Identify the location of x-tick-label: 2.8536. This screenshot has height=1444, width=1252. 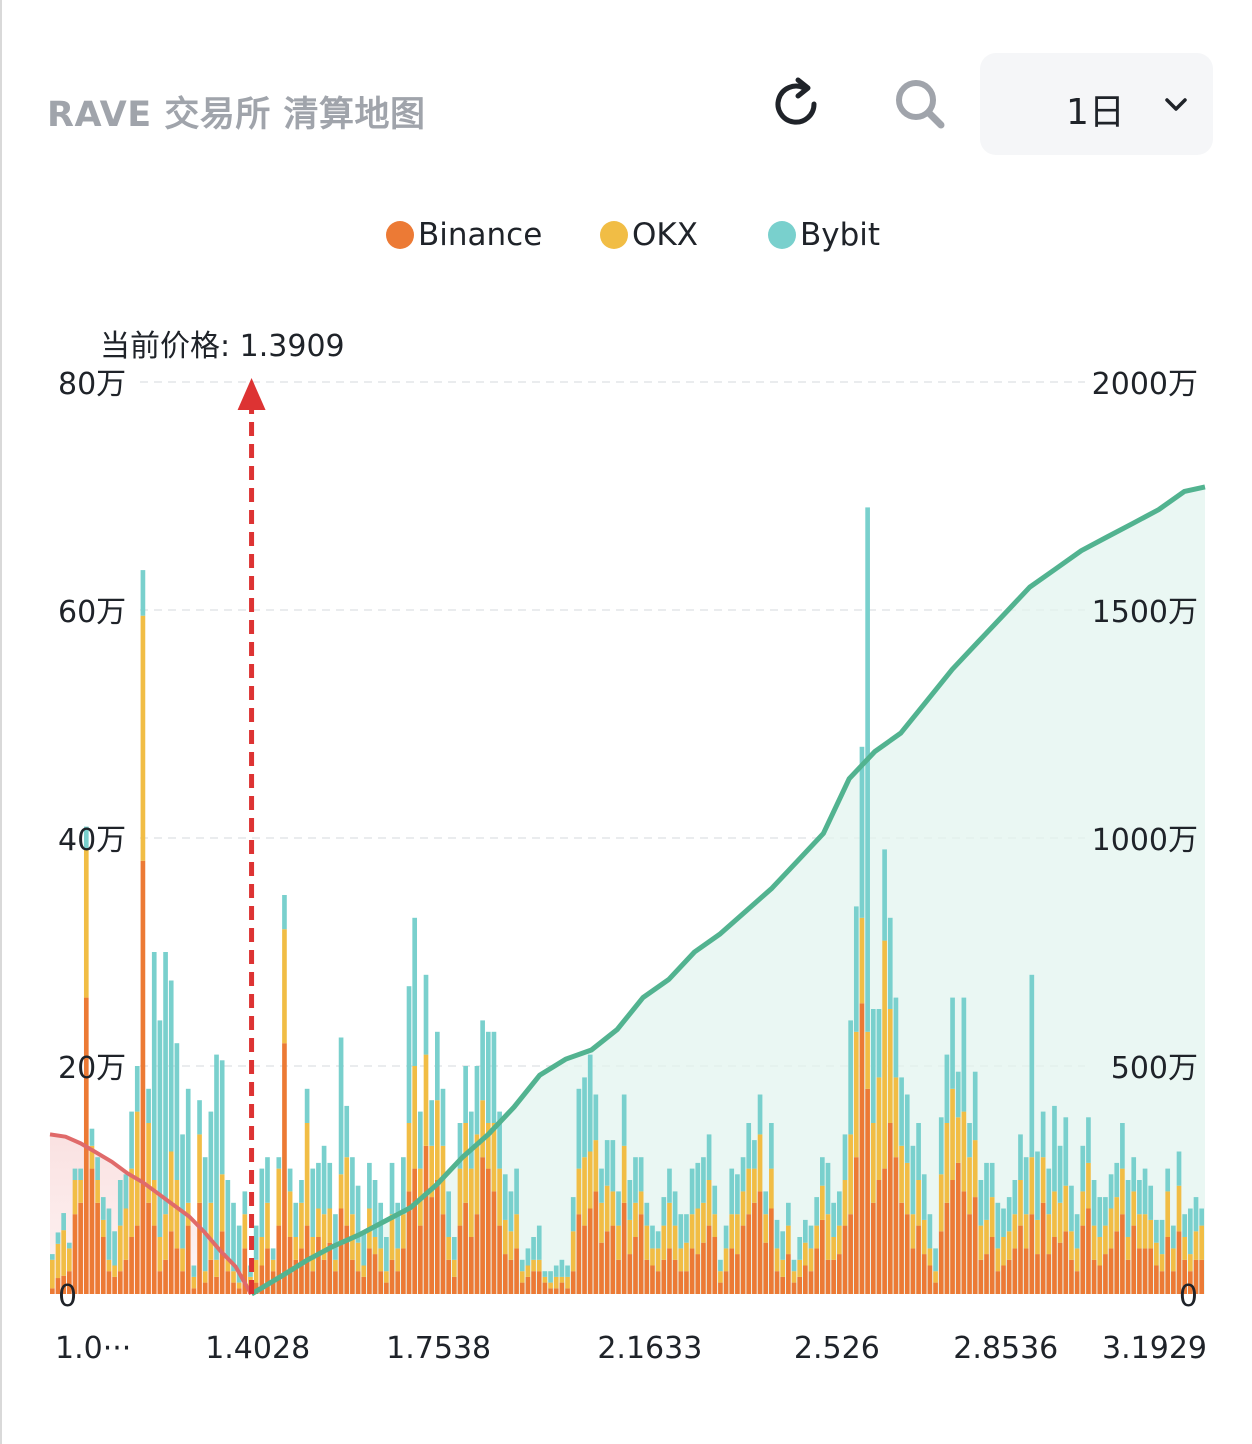
(1005, 1348).